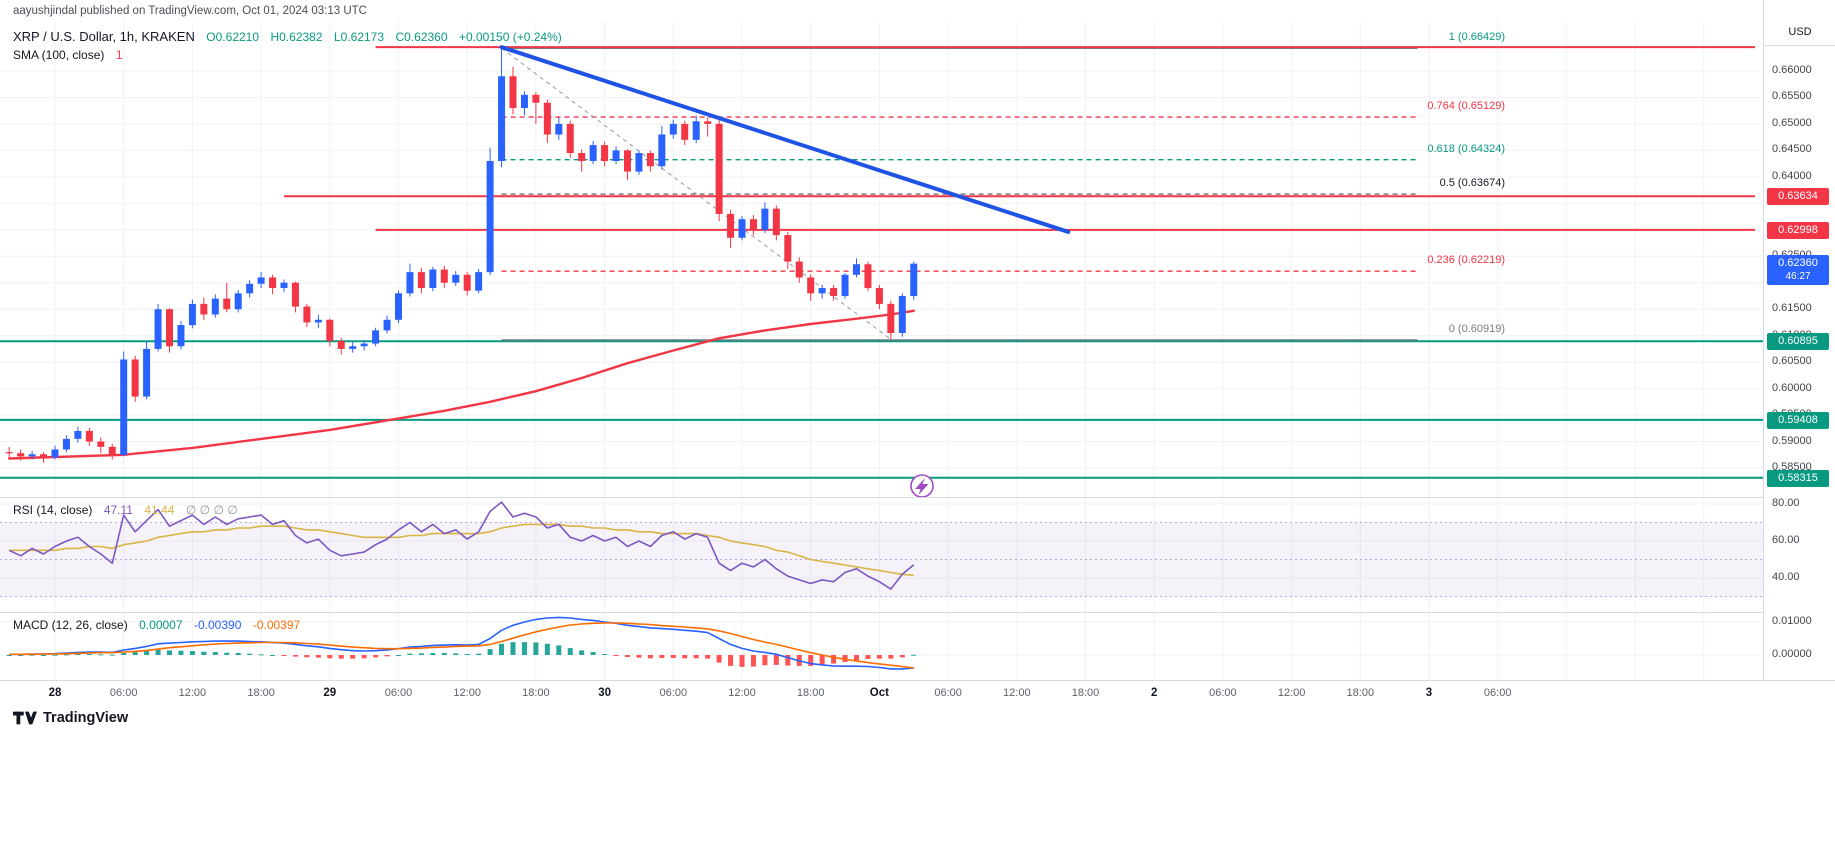 The height and width of the screenshot is (857, 1835). I want to click on fib-level-label: 0 (0.60919), so click(1476, 328).